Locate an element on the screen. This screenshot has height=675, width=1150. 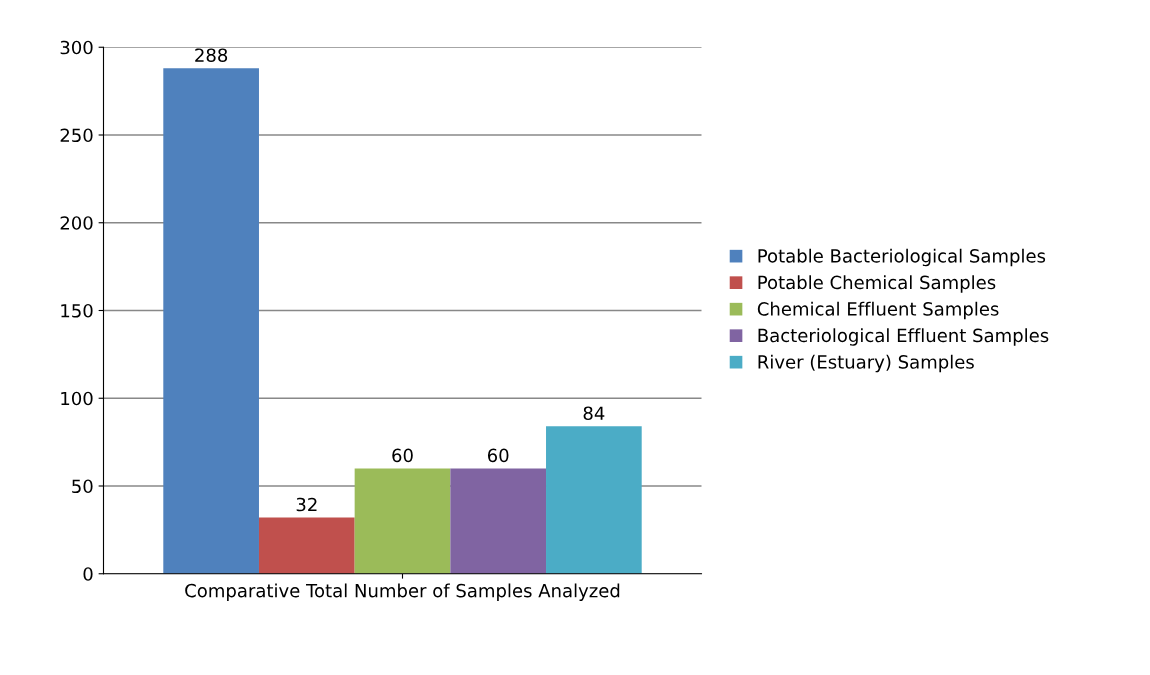
data-label: 32 is located at coordinates (306, 504).